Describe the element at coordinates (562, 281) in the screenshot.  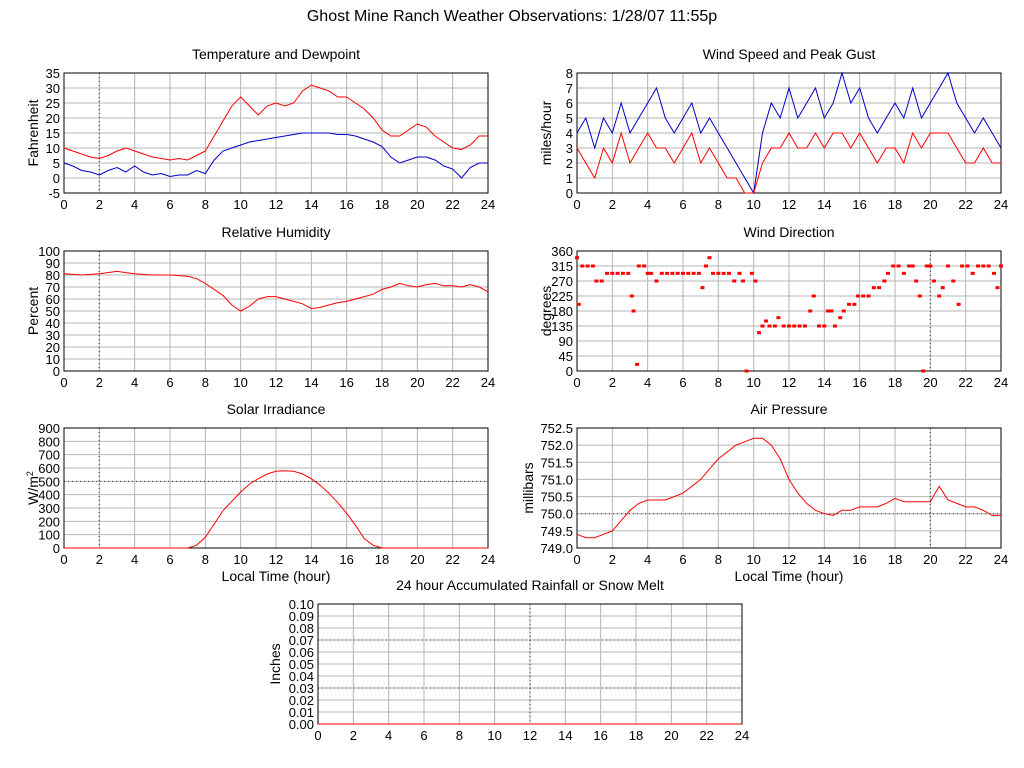
I see `y-tick-label: 270` at that location.